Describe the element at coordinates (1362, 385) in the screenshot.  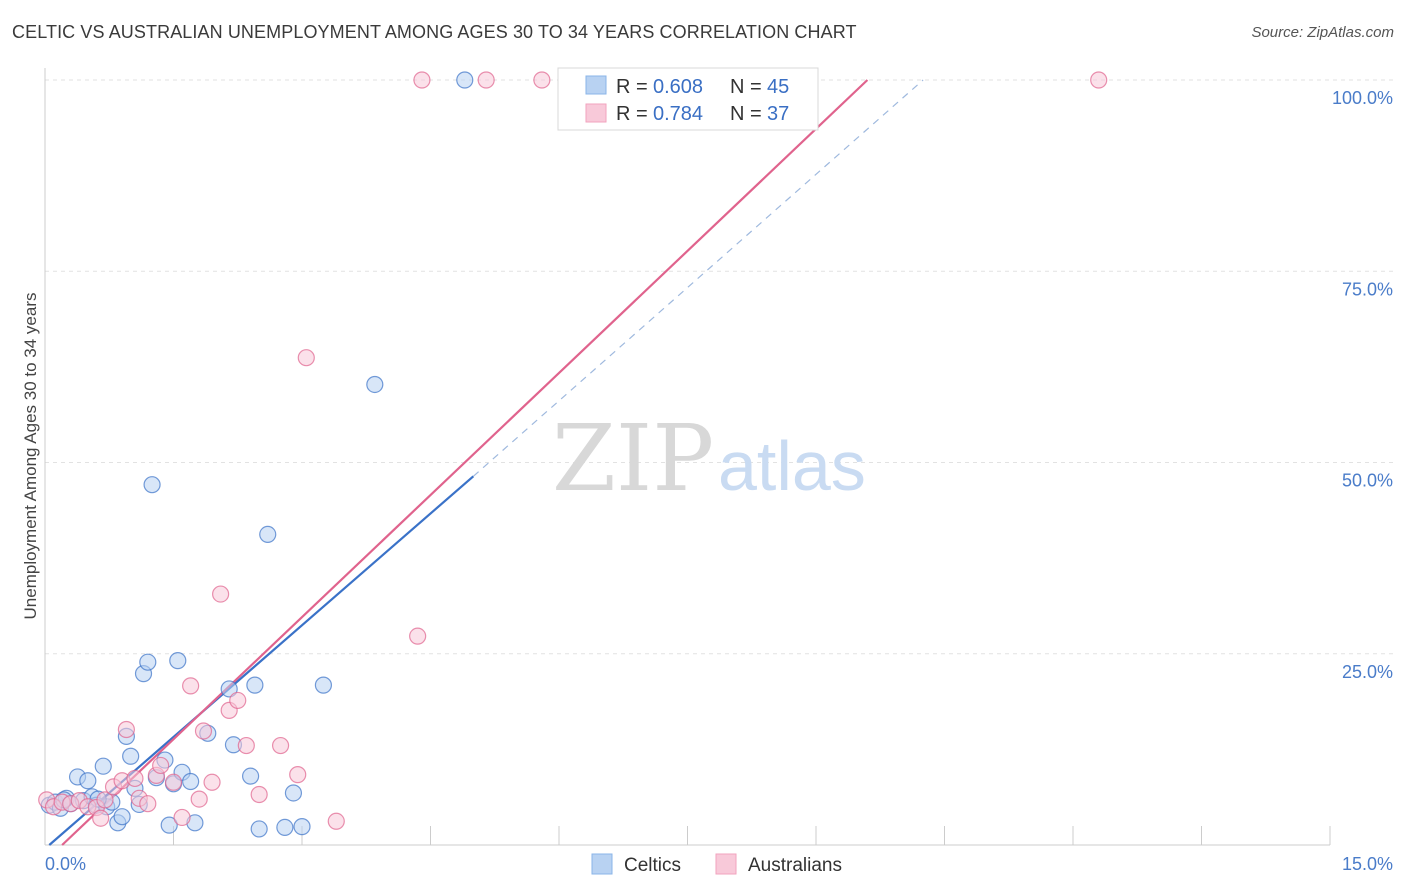
I see `y-tick-labels: 100.0% 75.0% 50.0% 25.0%` at that location.